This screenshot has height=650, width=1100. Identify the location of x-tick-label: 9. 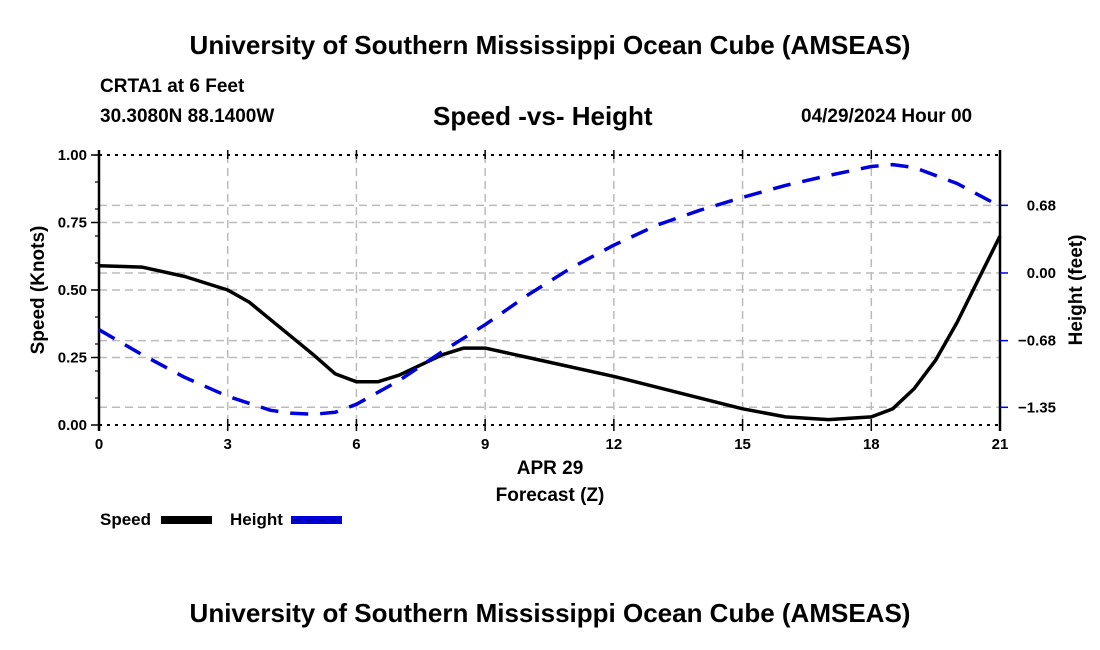
(485, 444).